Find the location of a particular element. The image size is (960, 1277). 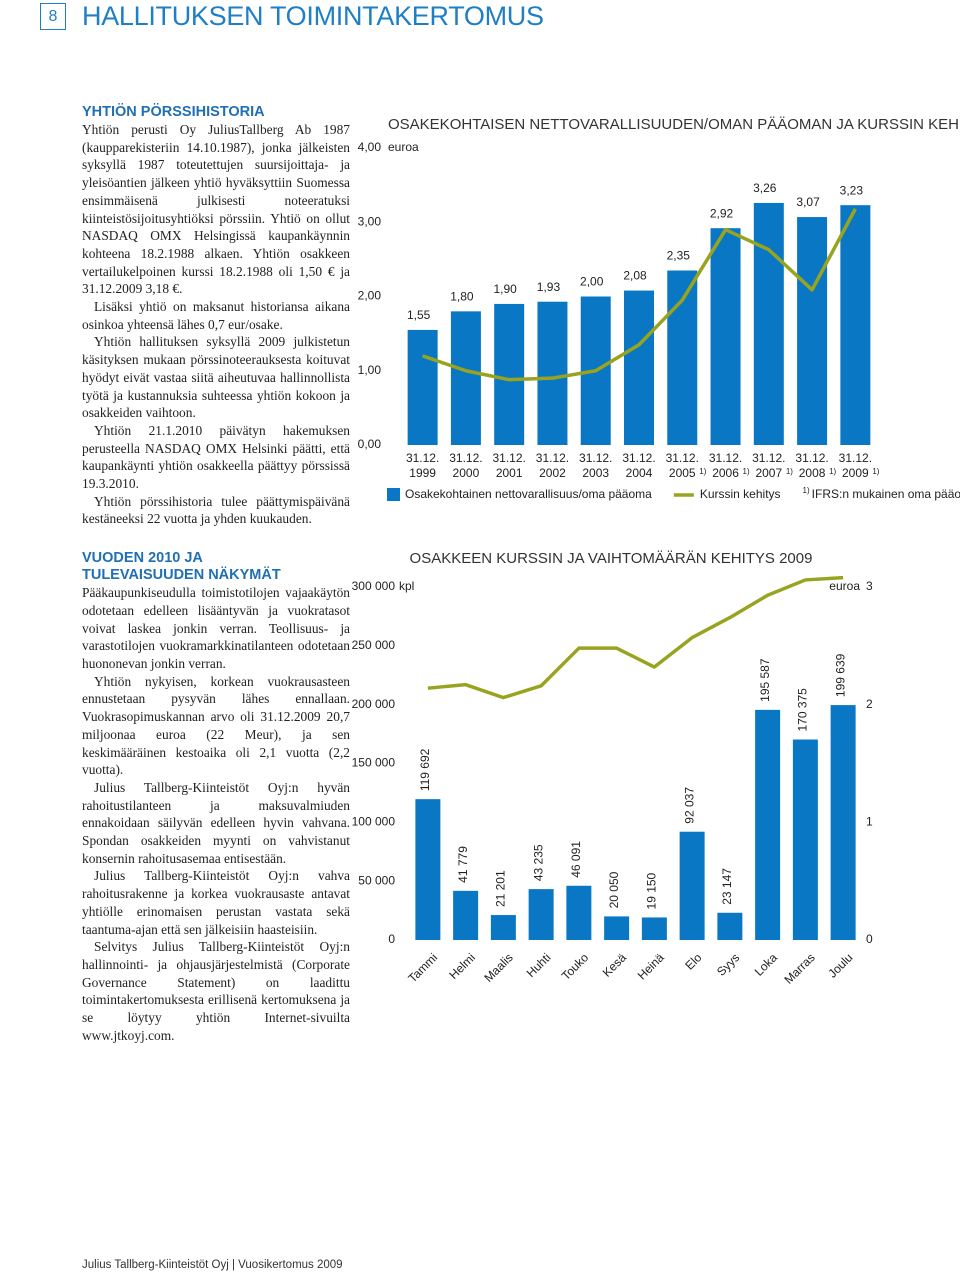

legend-swatch is located at coordinates (393, 494).